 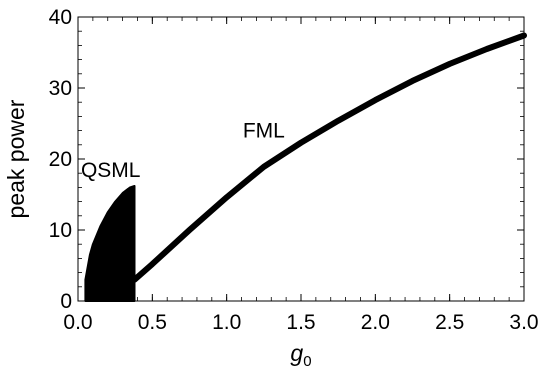 I want to click on x-tick-label: 2.0, so click(x=375, y=322).